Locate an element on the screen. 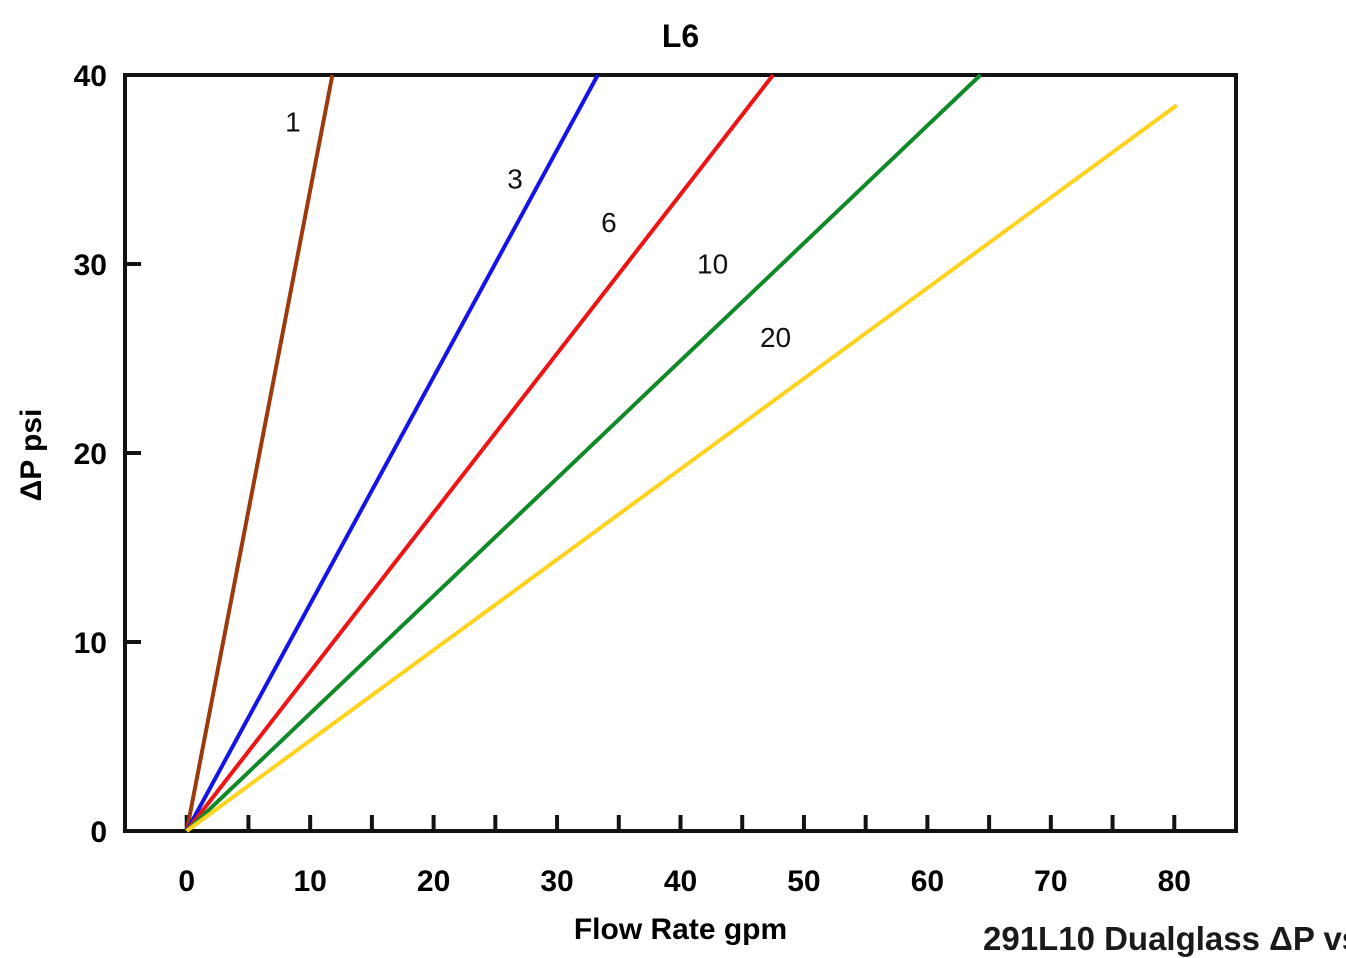 The width and height of the screenshot is (1346, 958). y-tick-label: 10 is located at coordinates (90, 643).